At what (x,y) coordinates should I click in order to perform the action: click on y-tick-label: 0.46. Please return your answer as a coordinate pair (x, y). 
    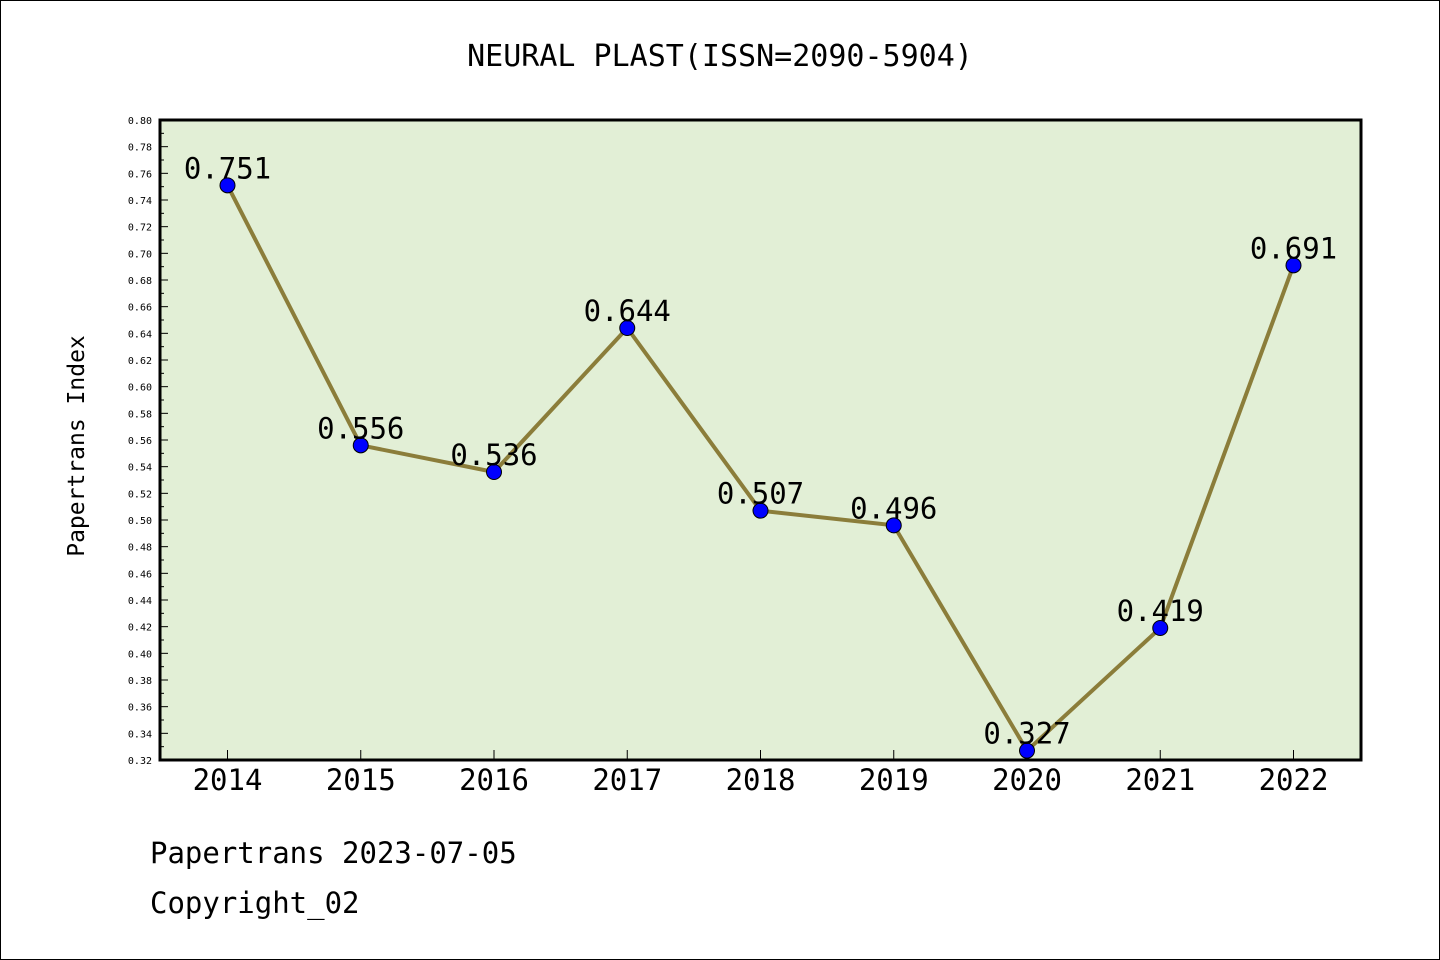
    Looking at the image, I should click on (140, 574).